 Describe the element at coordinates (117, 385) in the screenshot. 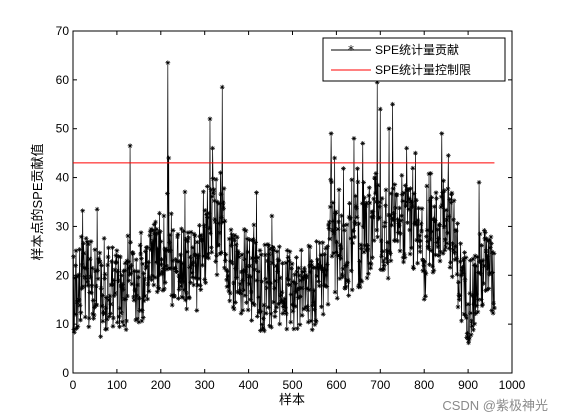

I see `x-tick-label: 100` at that location.